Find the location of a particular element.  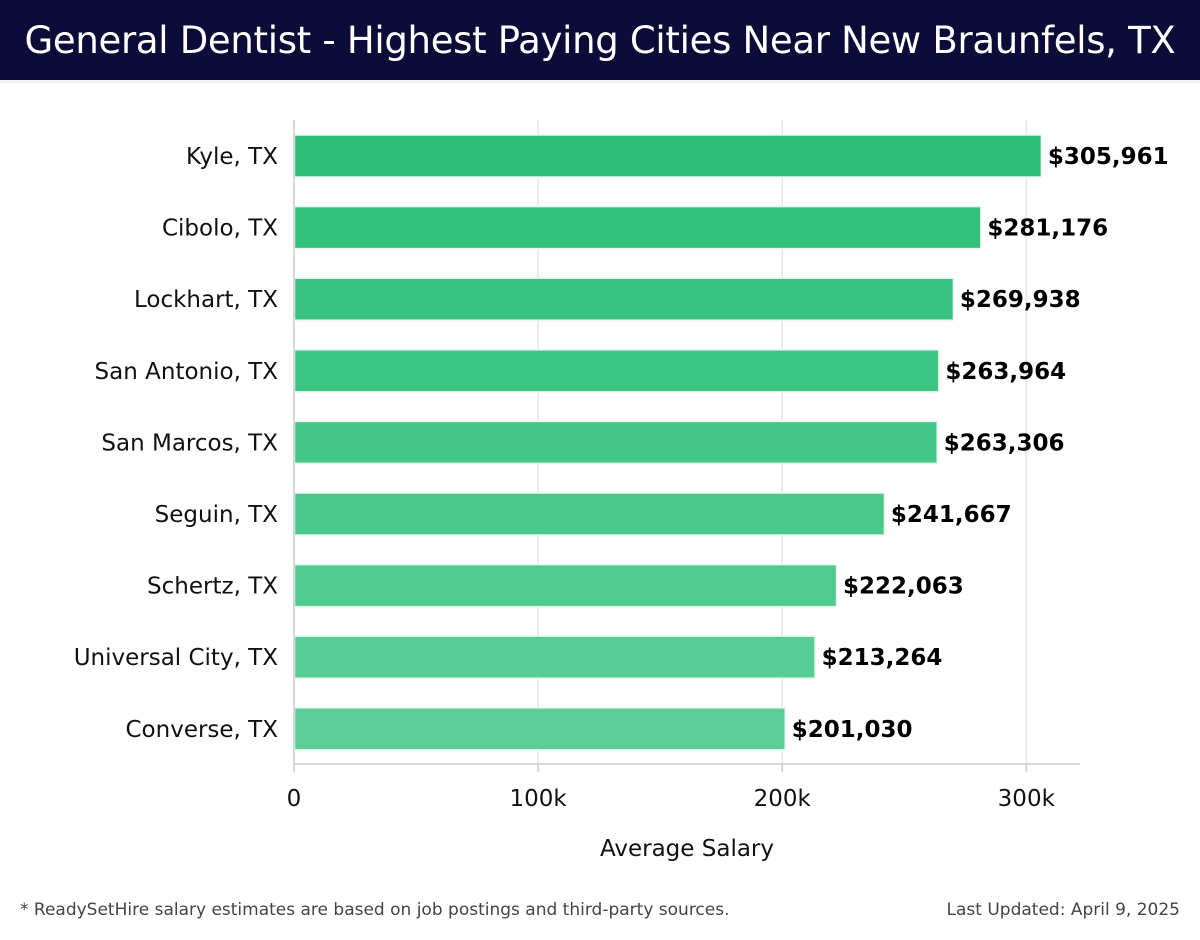

value-label: $222,063 is located at coordinates (903, 587).